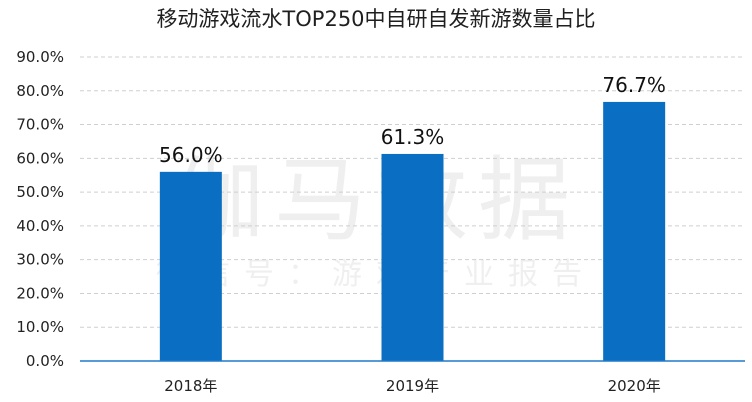  Describe the element at coordinates (40, 327) in the screenshot. I see `y-tick-label: 10.0%` at that location.